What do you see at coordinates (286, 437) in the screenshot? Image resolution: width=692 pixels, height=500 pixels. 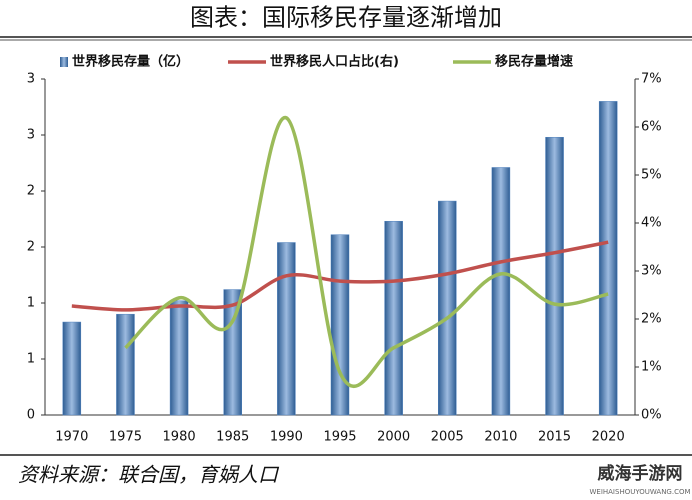 I see `x-tick-label: 1990` at bounding box center [286, 437].